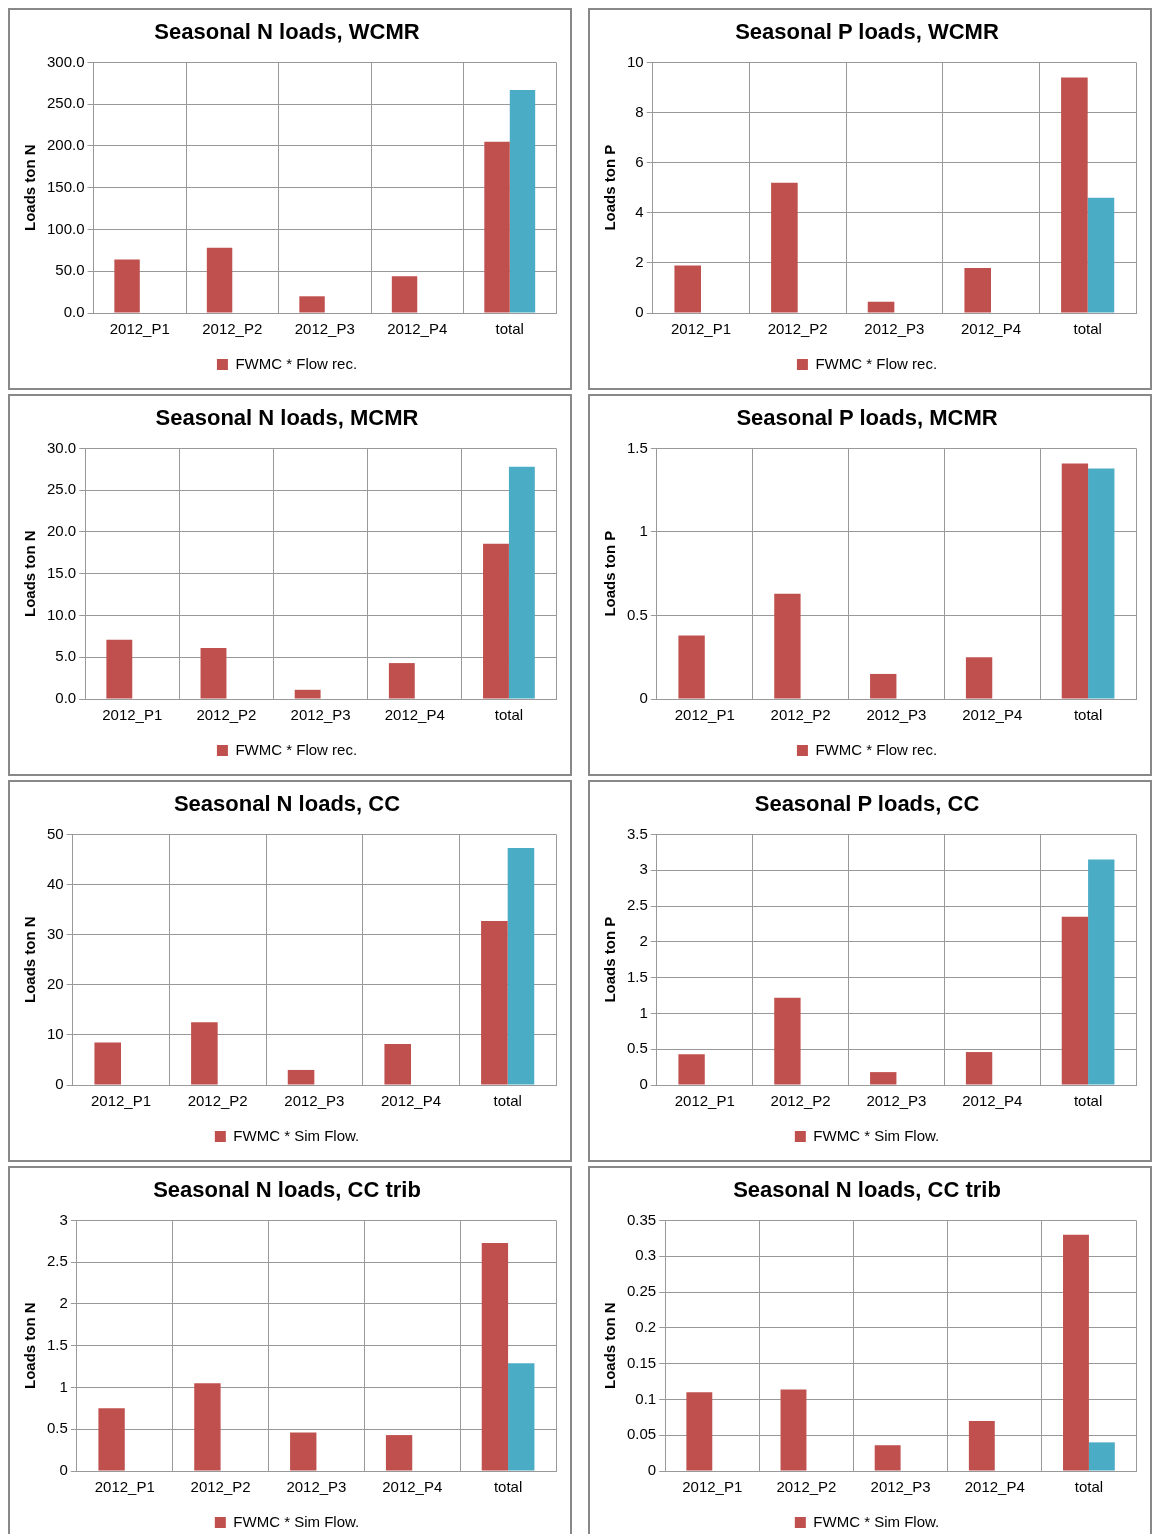 The image size is (1152, 1534). I want to click on y-tick-label: 0.35, so click(641, 1219).